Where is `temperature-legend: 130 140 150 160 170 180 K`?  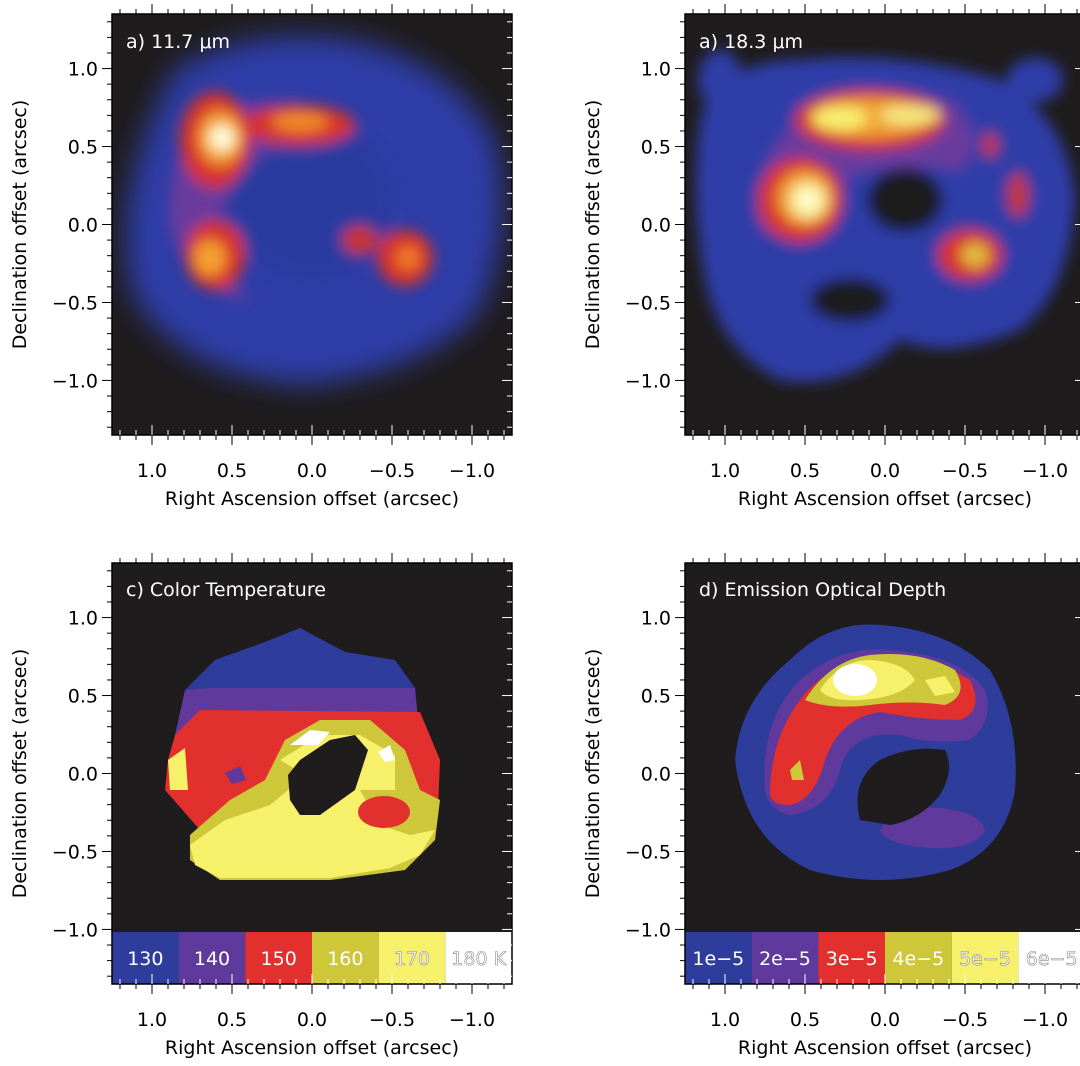 temperature-legend: 130 140 150 160 170 180 K is located at coordinates (312, 958).